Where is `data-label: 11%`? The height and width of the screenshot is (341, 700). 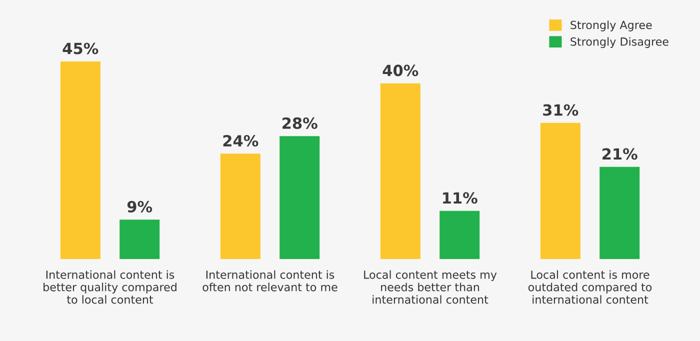 data-label: 11% is located at coordinates (460, 198).